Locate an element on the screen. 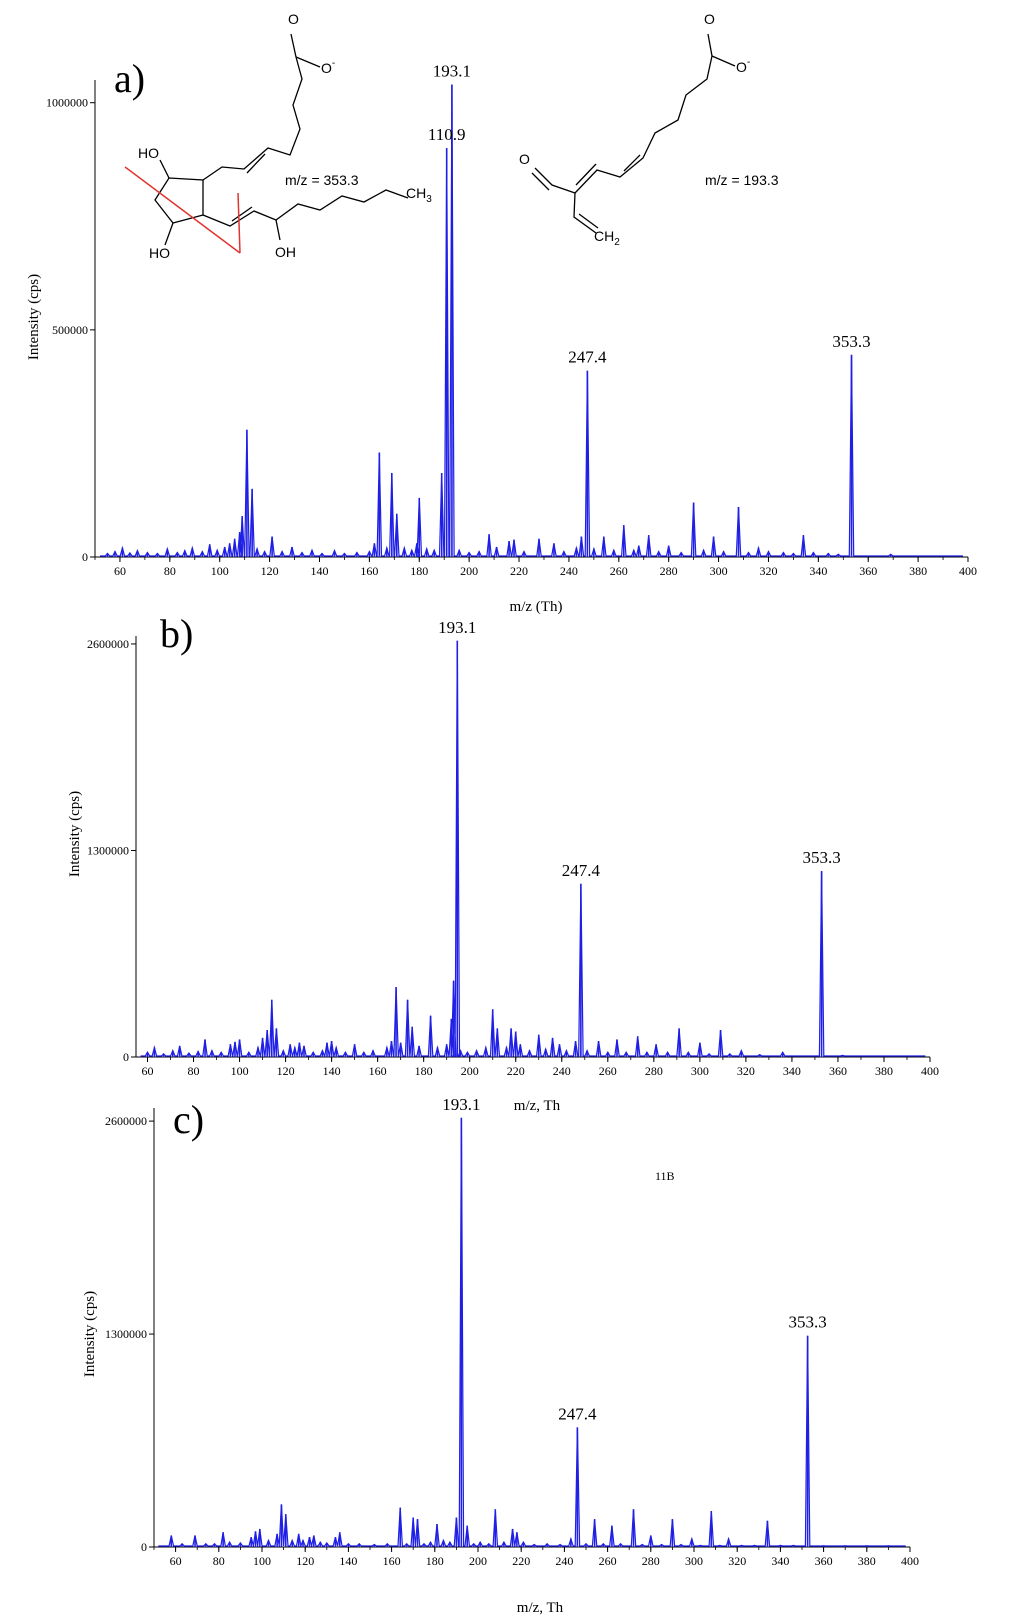 The width and height of the screenshot is (1024, 1615). panel-c-x-tick-label: 160 is located at coordinates (392, 1561).